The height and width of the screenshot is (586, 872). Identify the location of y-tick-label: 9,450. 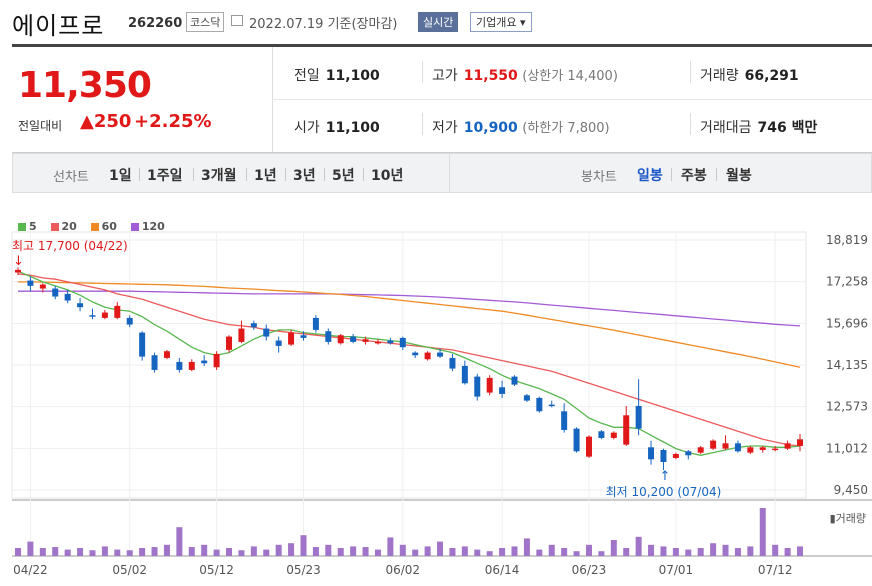
(851, 490).